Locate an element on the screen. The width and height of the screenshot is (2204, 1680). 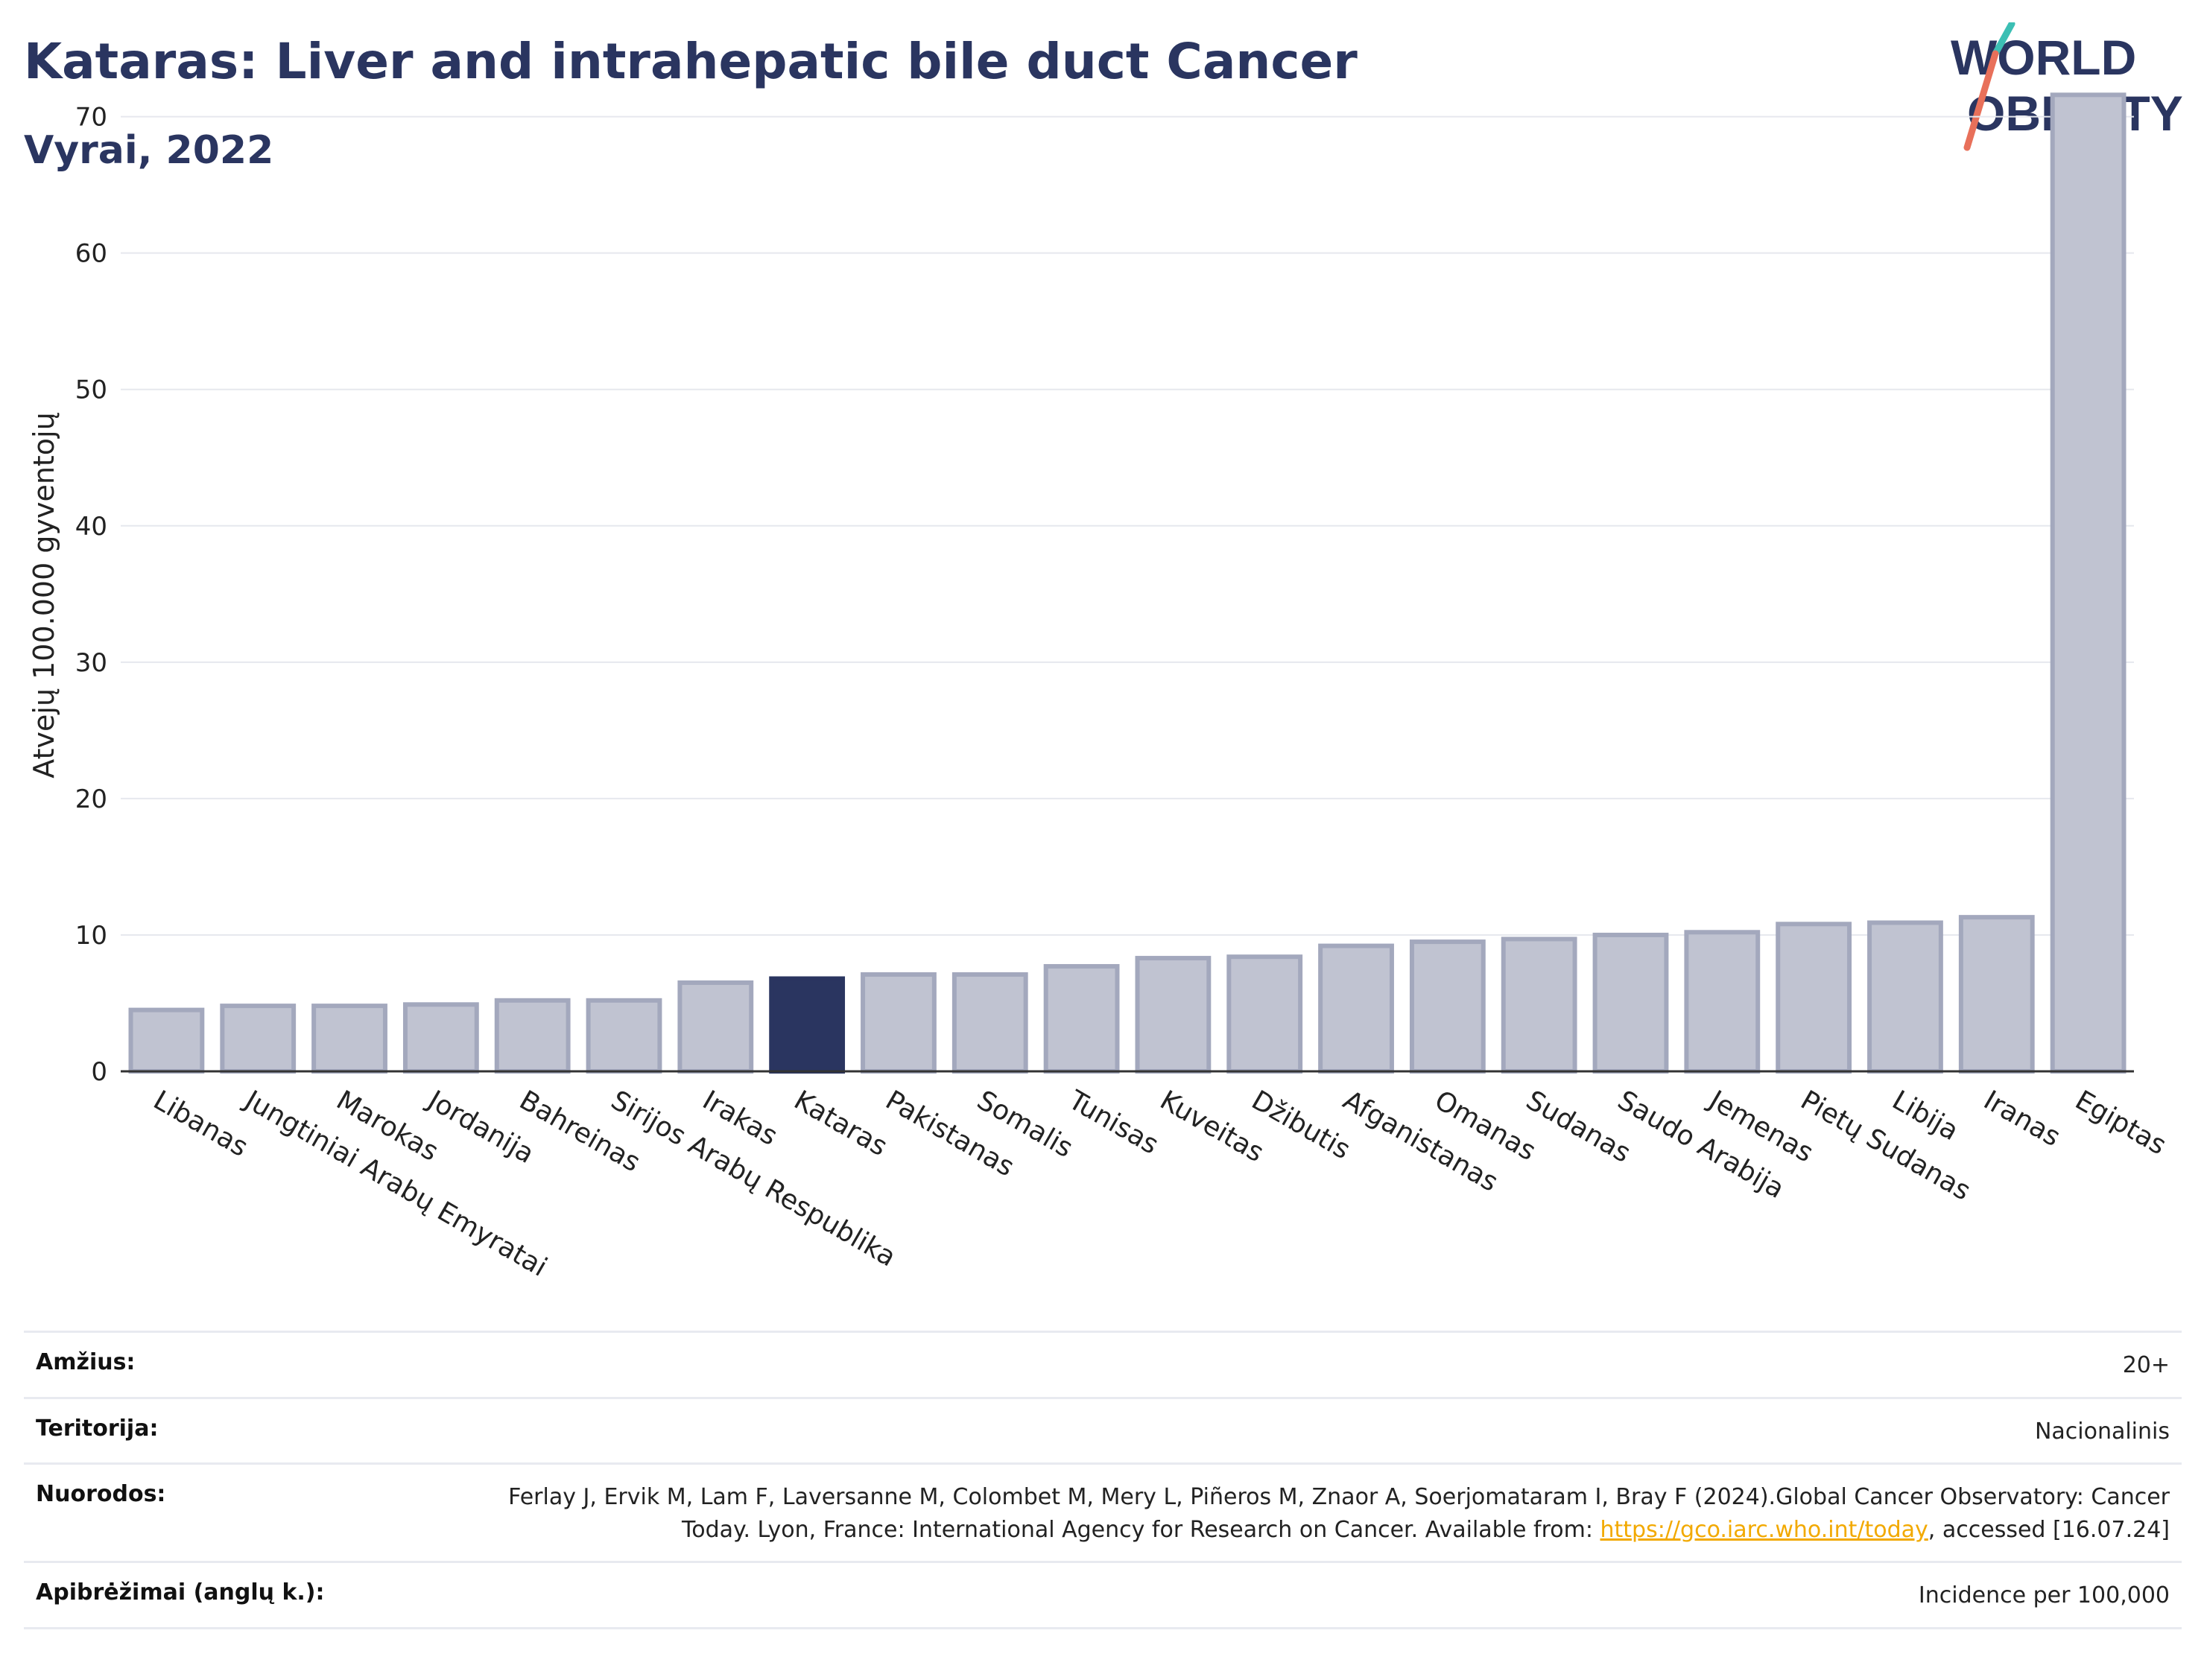
y-tick-label: 10 is located at coordinates (91, 936).